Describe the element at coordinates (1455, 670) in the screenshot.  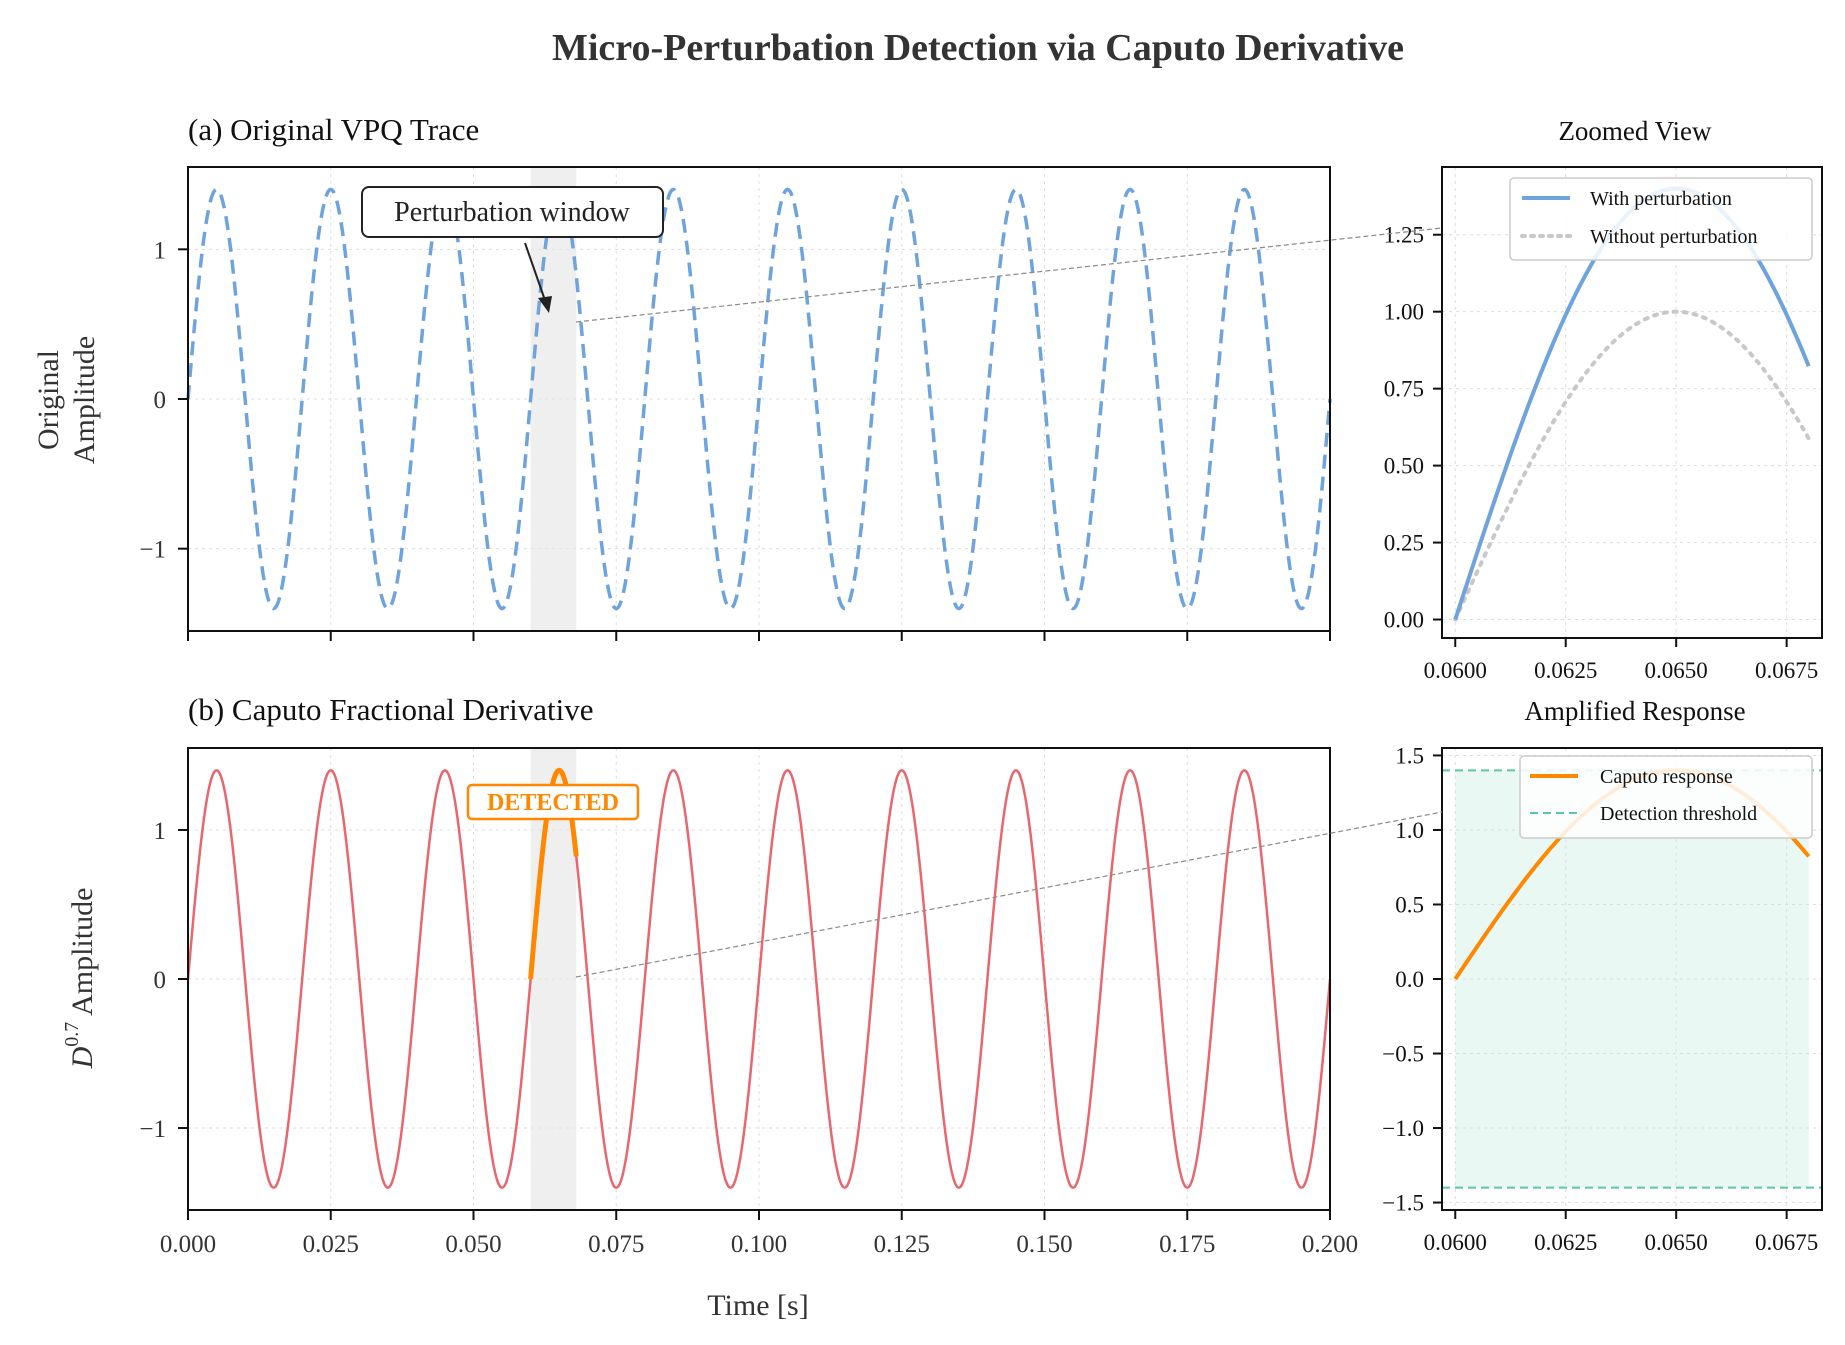
I see `za-xtick-label: 0.0600` at that location.